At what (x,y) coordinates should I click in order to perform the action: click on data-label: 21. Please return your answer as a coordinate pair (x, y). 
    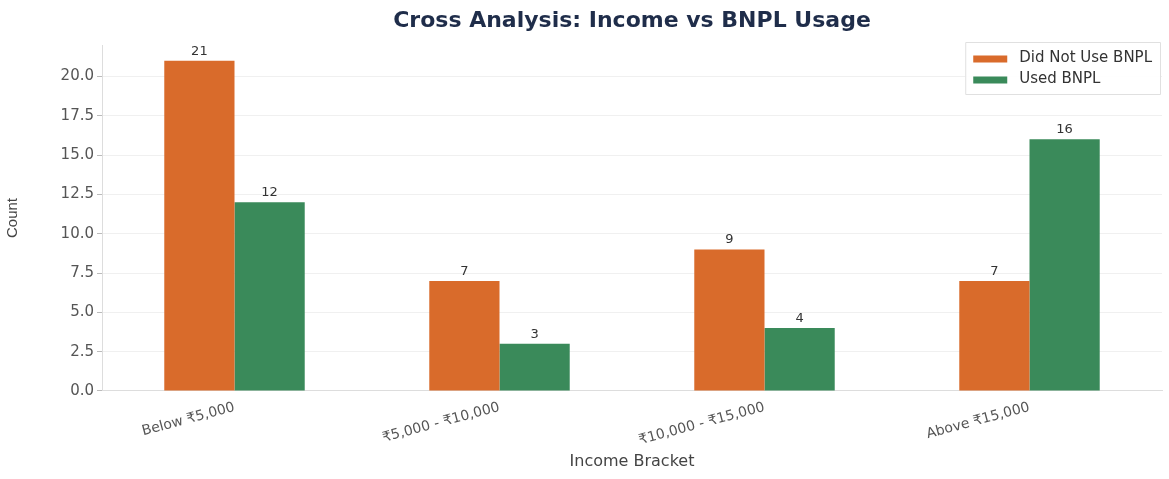
    Looking at the image, I should click on (199, 50).